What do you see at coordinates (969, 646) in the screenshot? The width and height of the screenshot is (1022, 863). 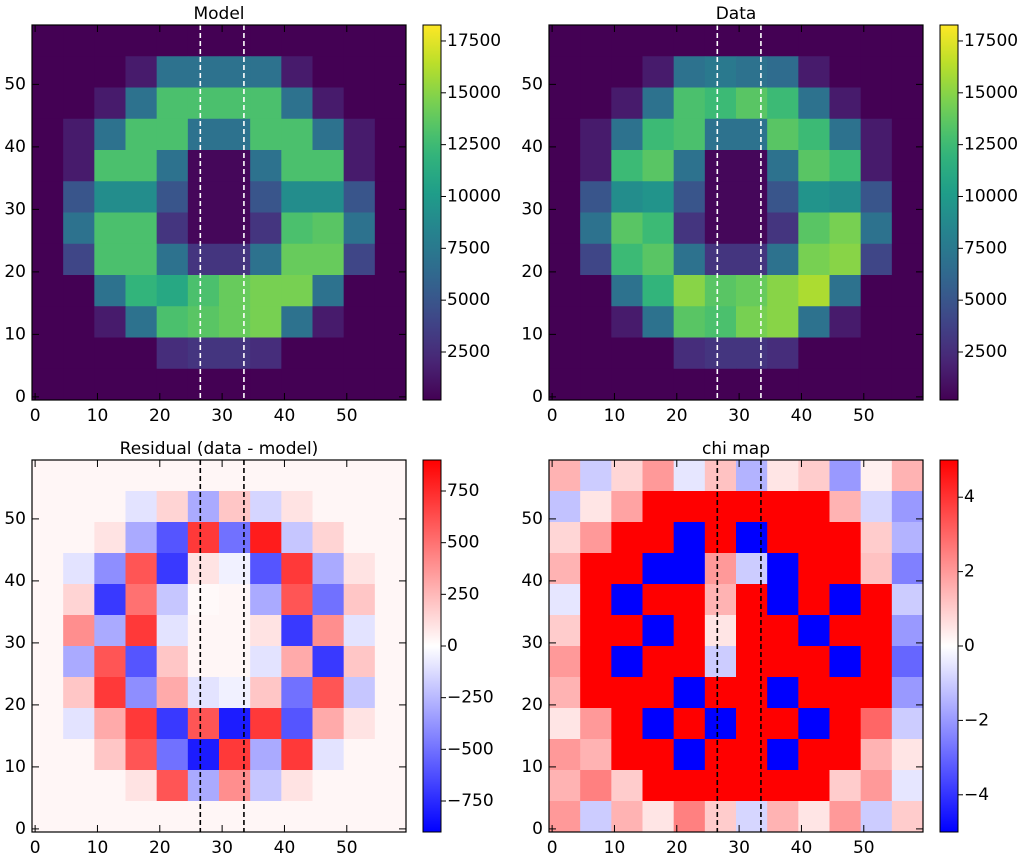 I see `colorbar-tick-label: 0` at bounding box center [969, 646].